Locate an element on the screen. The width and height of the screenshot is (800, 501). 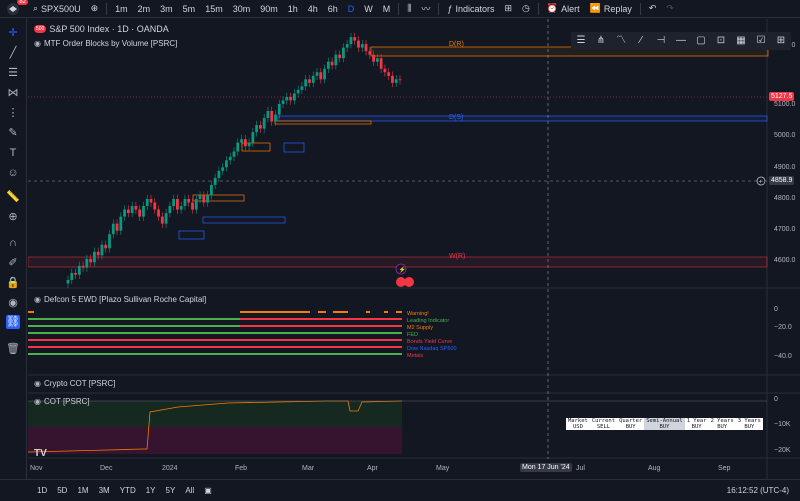
crosshair-tool-icon: ✛ is located at coordinates (13, 33).